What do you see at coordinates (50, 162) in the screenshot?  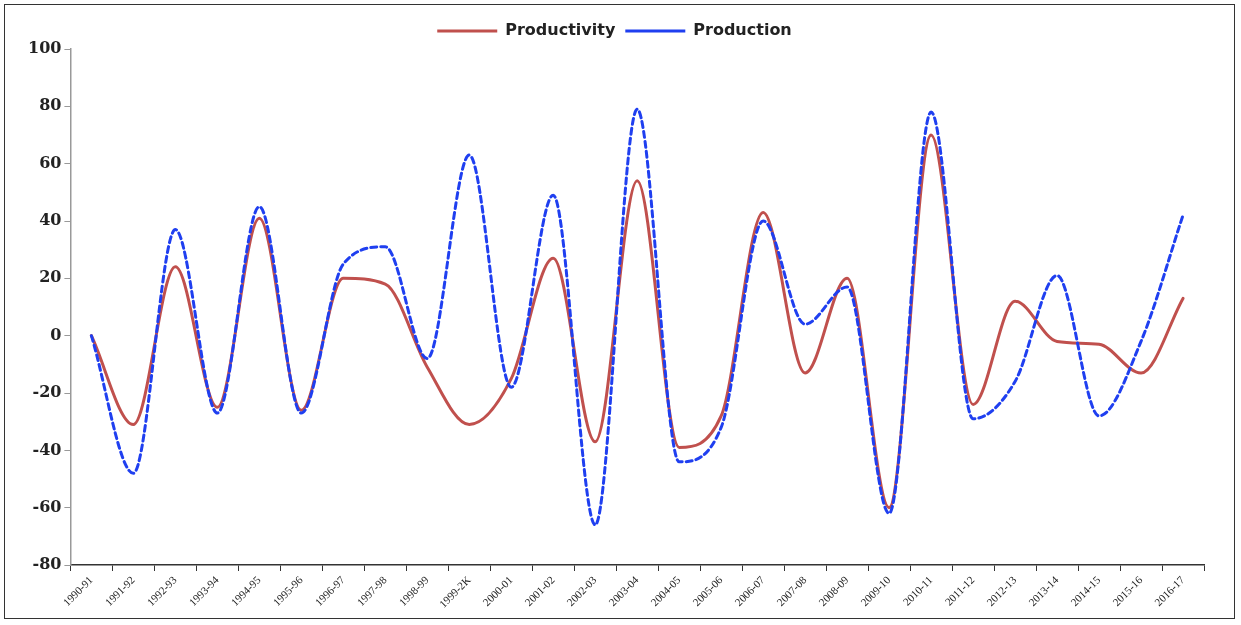 I see `y-tick-label: 60` at bounding box center [50, 162].